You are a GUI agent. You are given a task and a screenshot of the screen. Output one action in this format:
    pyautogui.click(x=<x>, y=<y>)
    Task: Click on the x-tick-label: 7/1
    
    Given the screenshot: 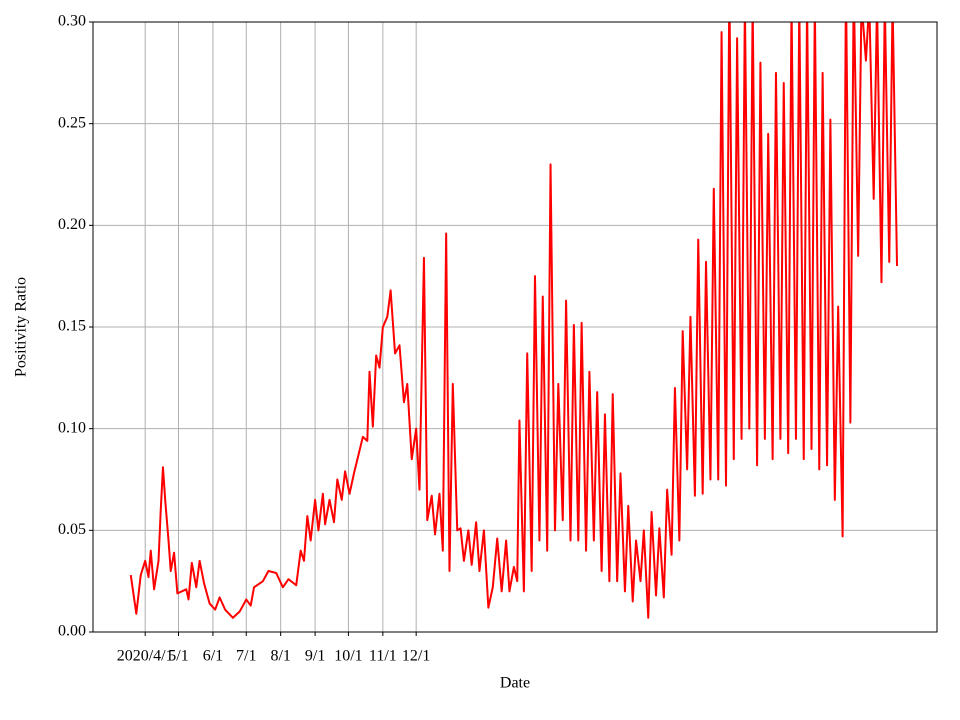 What is the action you would take?
    pyautogui.click(x=246, y=656)
    